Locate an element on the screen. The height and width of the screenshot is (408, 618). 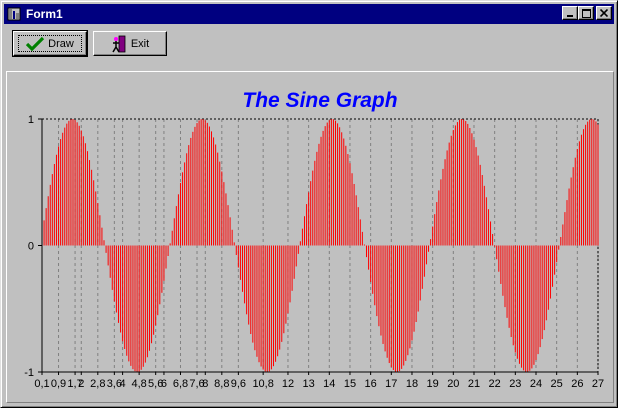
exit-button-label: Exit is located at coordinates (140, 43).